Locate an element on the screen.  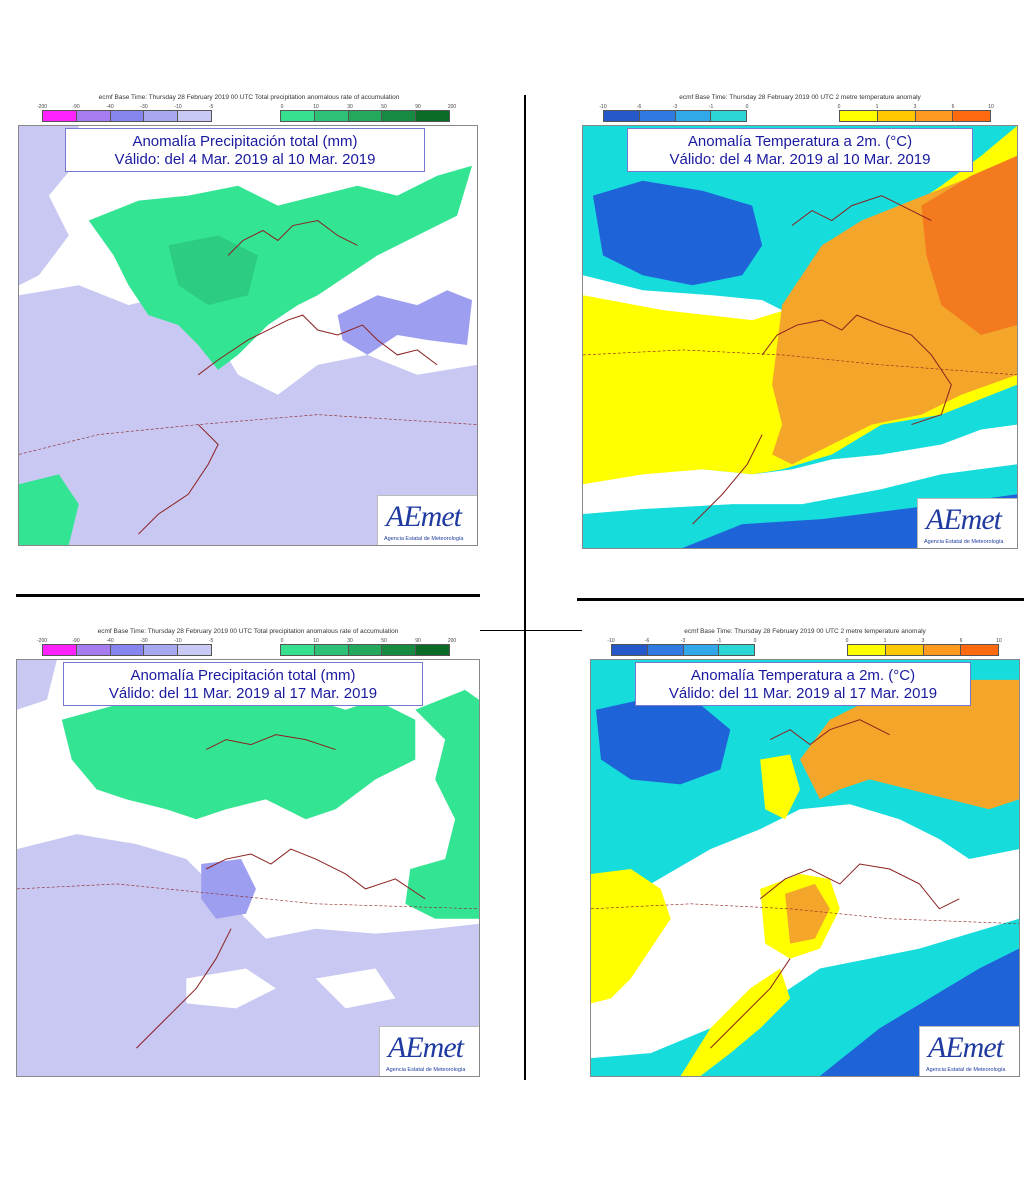
legend-ticks-negative: -10 -6 -3 -1 0 is located at coordinates (682, 641).